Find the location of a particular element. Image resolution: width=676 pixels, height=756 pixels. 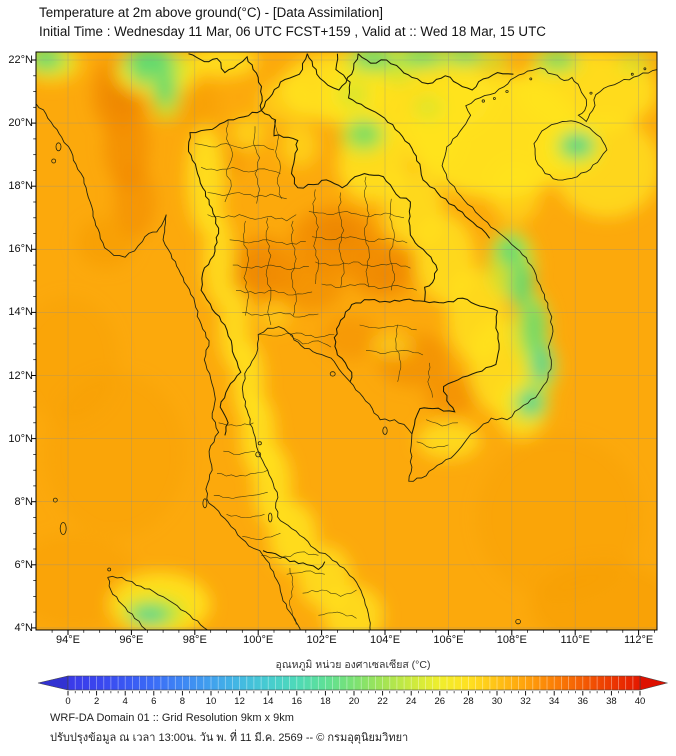

lat-tick-label: 12°N is located at coordinates (20, 375).